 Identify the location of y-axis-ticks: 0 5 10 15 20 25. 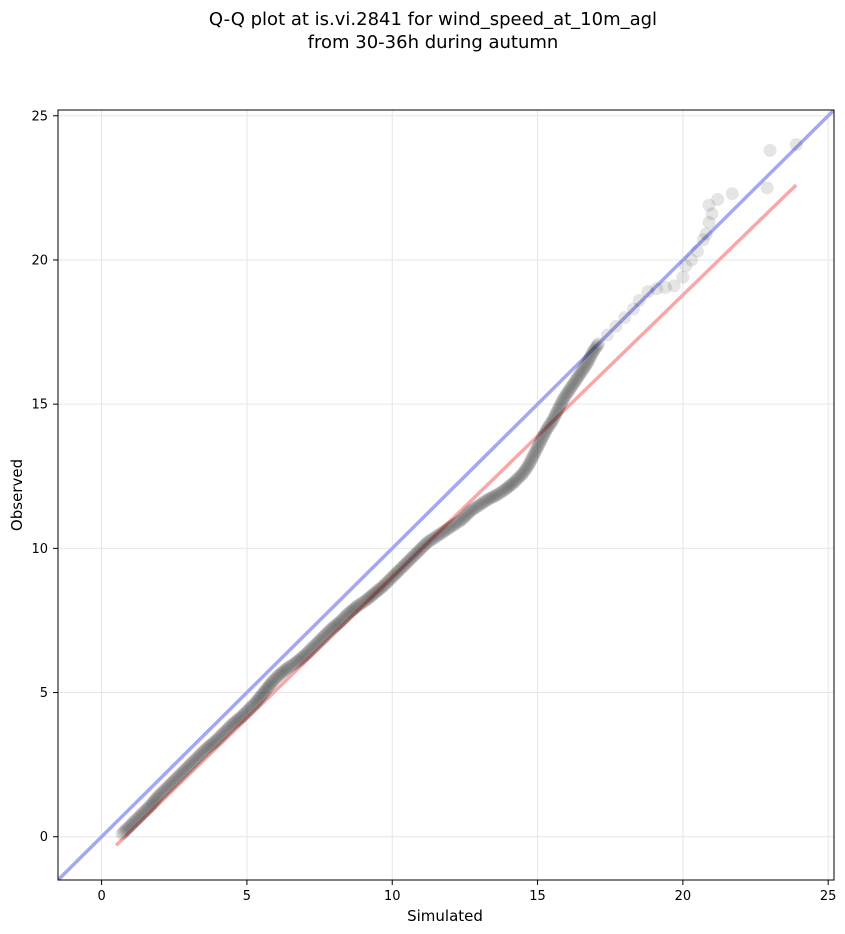
(44, 477).